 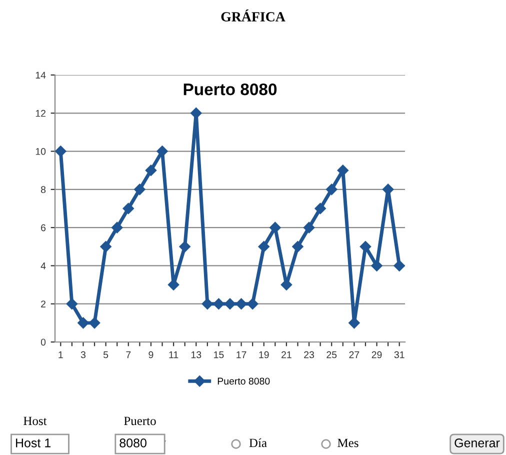 What do you see at coordinates (151, 354) in the screenshot?
I see `x-tick-label: 9` at bounding box center [151, 354].